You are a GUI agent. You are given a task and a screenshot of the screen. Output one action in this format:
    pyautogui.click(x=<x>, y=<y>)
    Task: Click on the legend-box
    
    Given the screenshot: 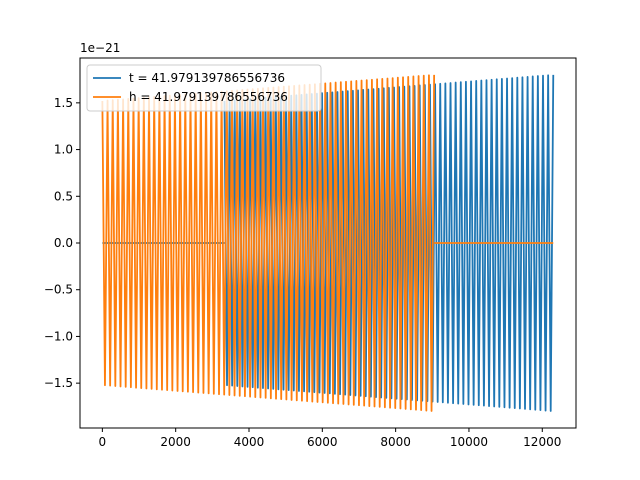 What is the action you would take?
    pyautogui.click(x=204, y=88)
    